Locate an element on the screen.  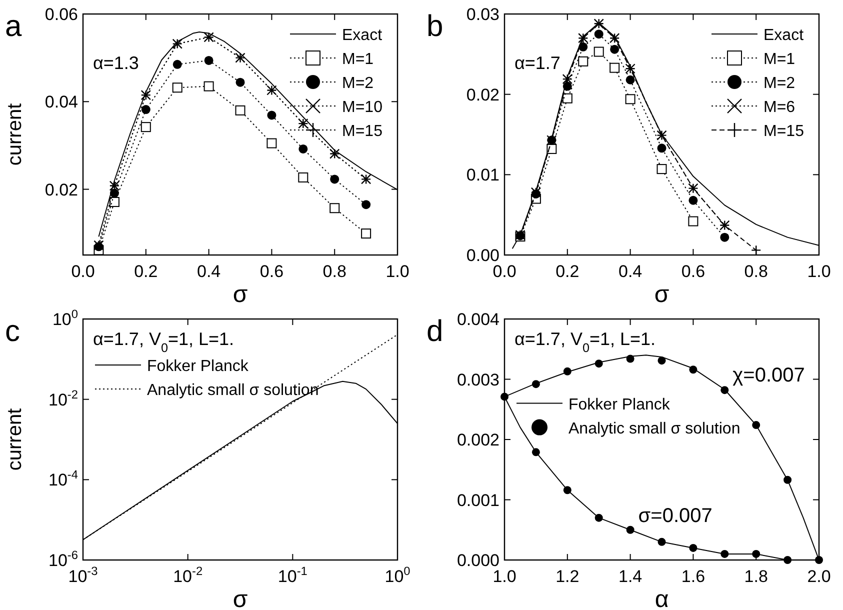
y-tick-label: 10$^{0}$ is located at coordinates (65, 318).